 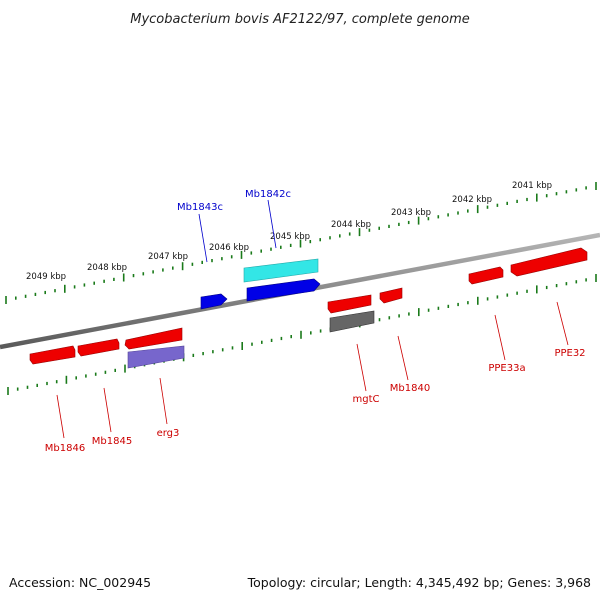 What do you see at coordinates (229, 248) in the screenshot?
I see `tick-label-2046: 2046 kbp` at bounding box center [229, 248].